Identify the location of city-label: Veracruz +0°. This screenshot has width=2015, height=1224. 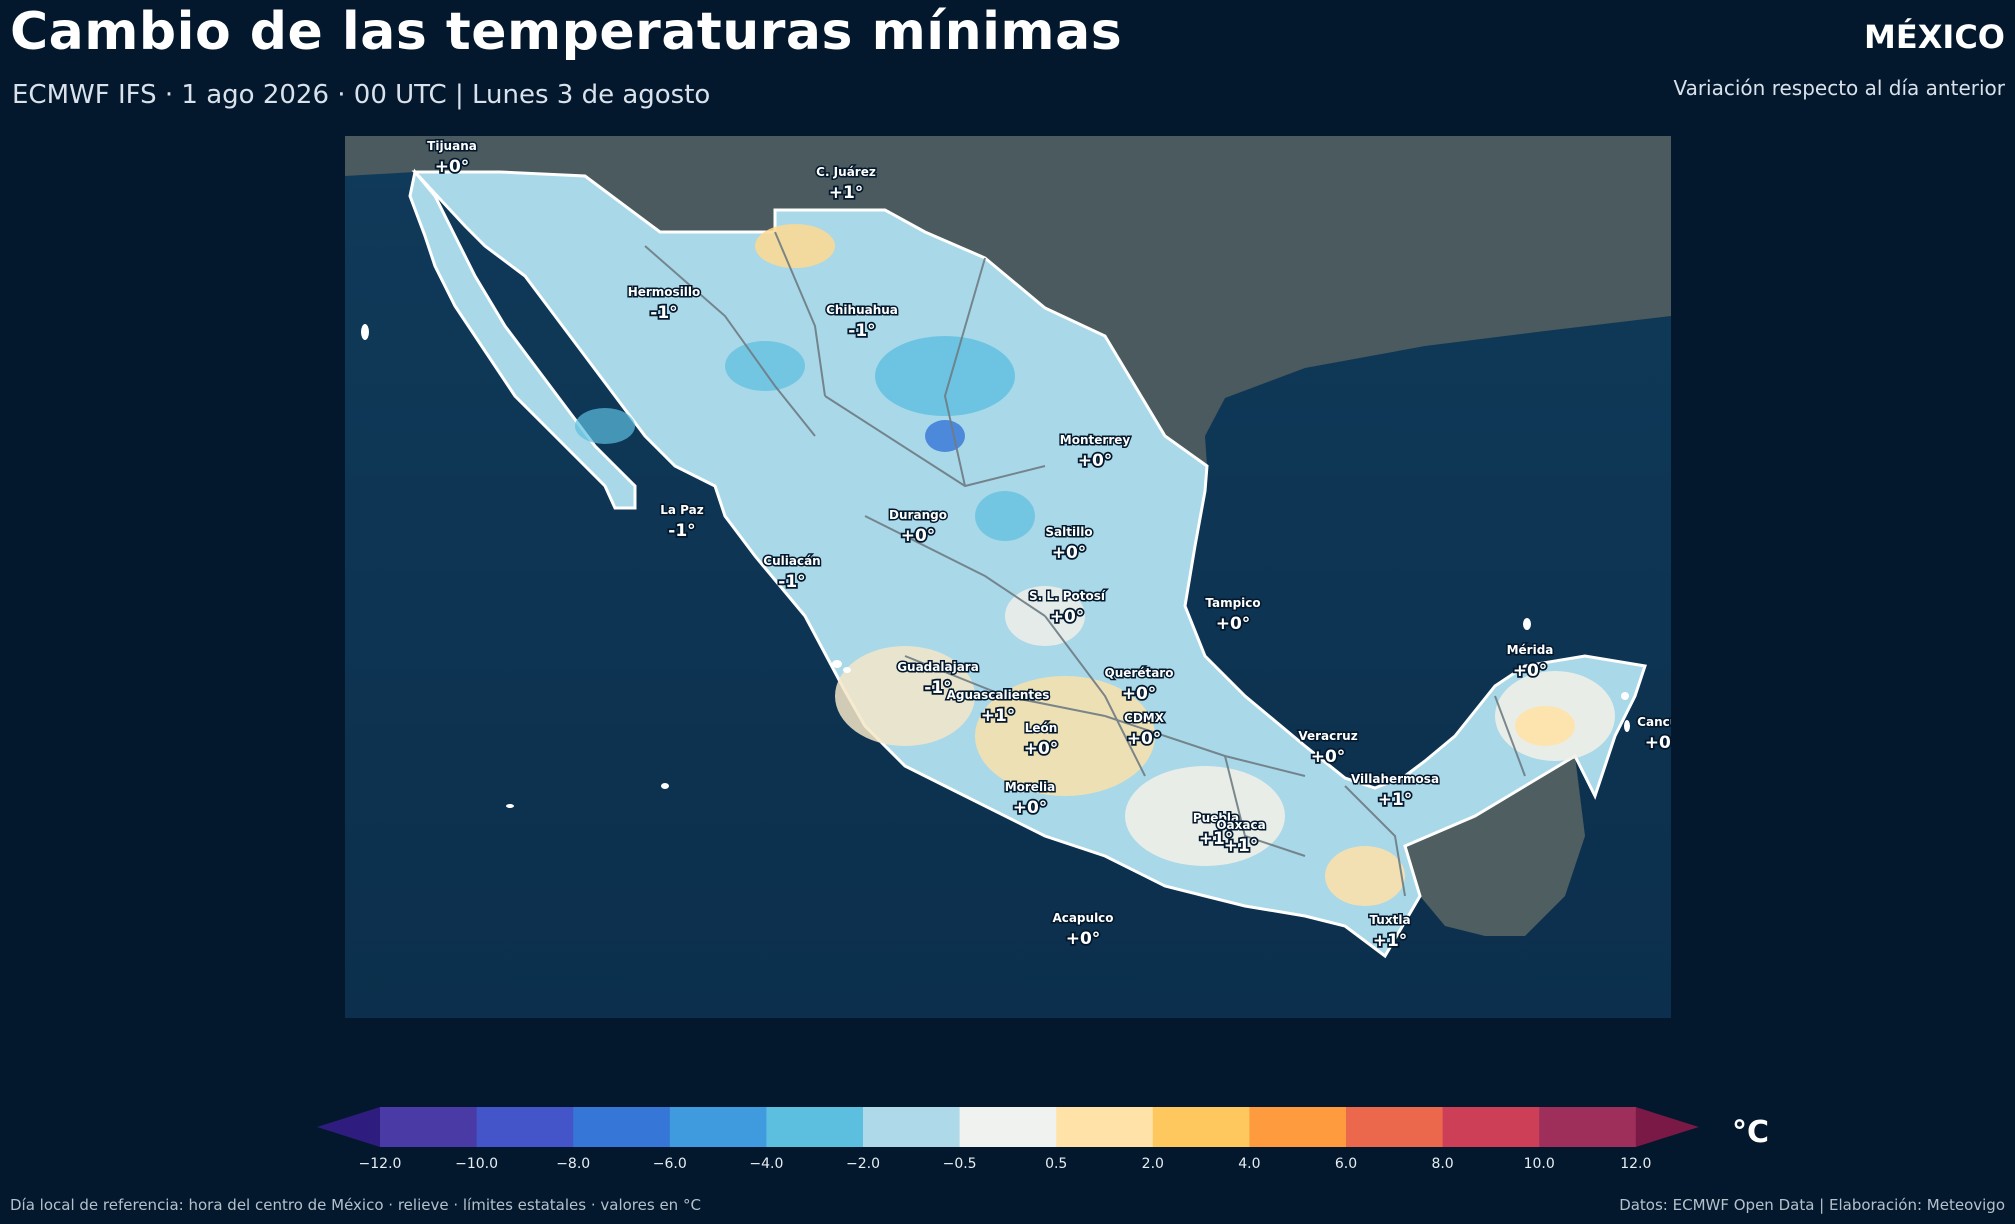
(1328, 748).